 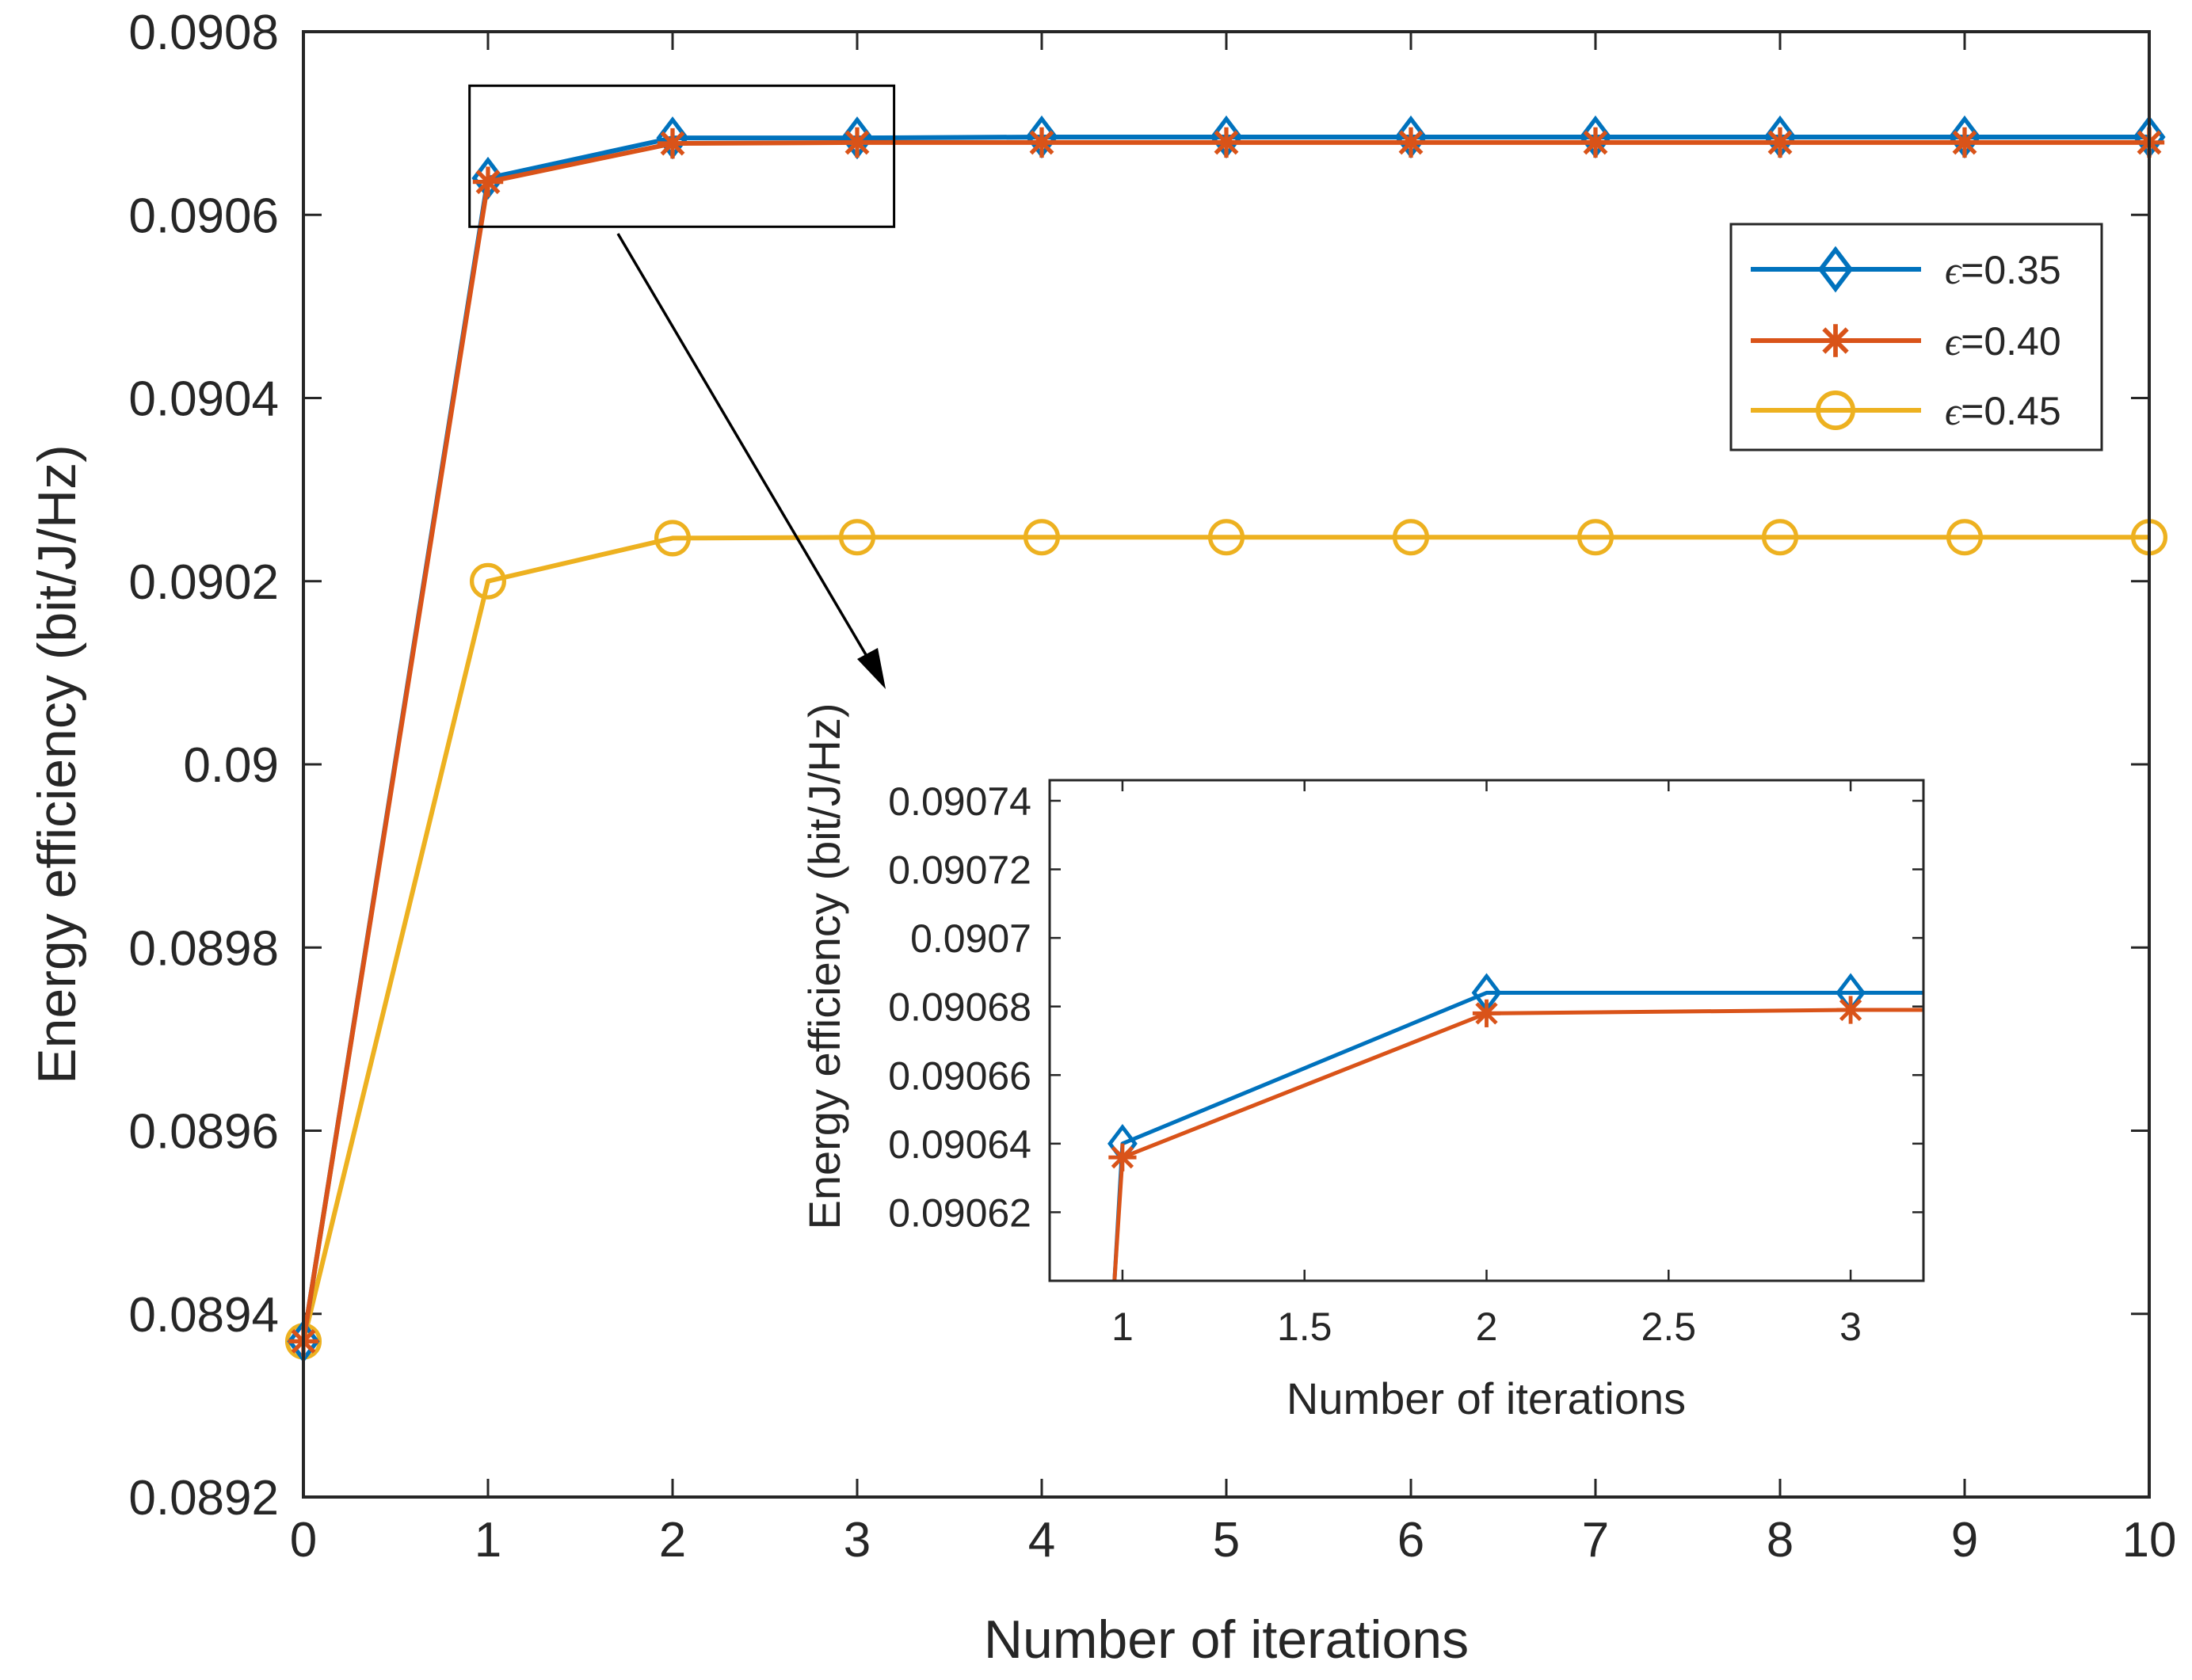 I want to click on legend-label-eps-0-40: ϵ=0.40, so click(x=2003, y=341).